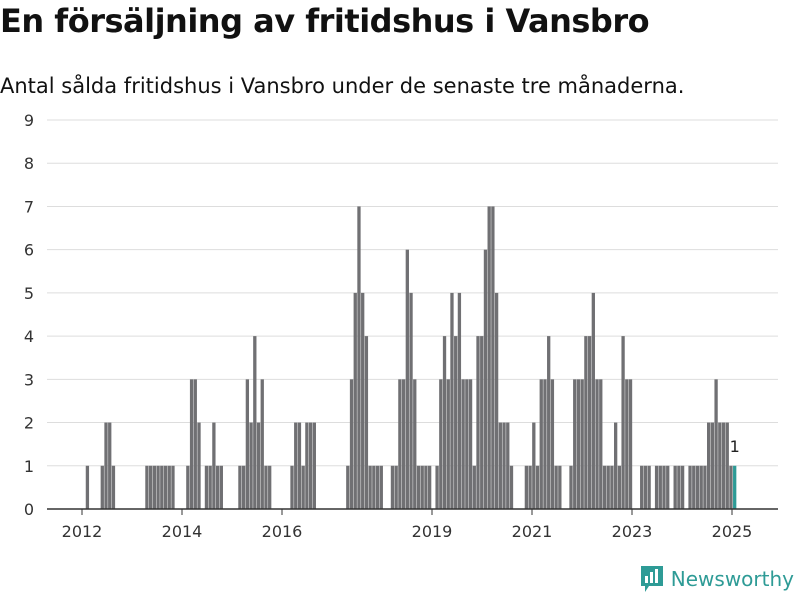  Describe the element at coordinates (29, 423) in the screenshot. I see `y-tick-label: 2` at that location.